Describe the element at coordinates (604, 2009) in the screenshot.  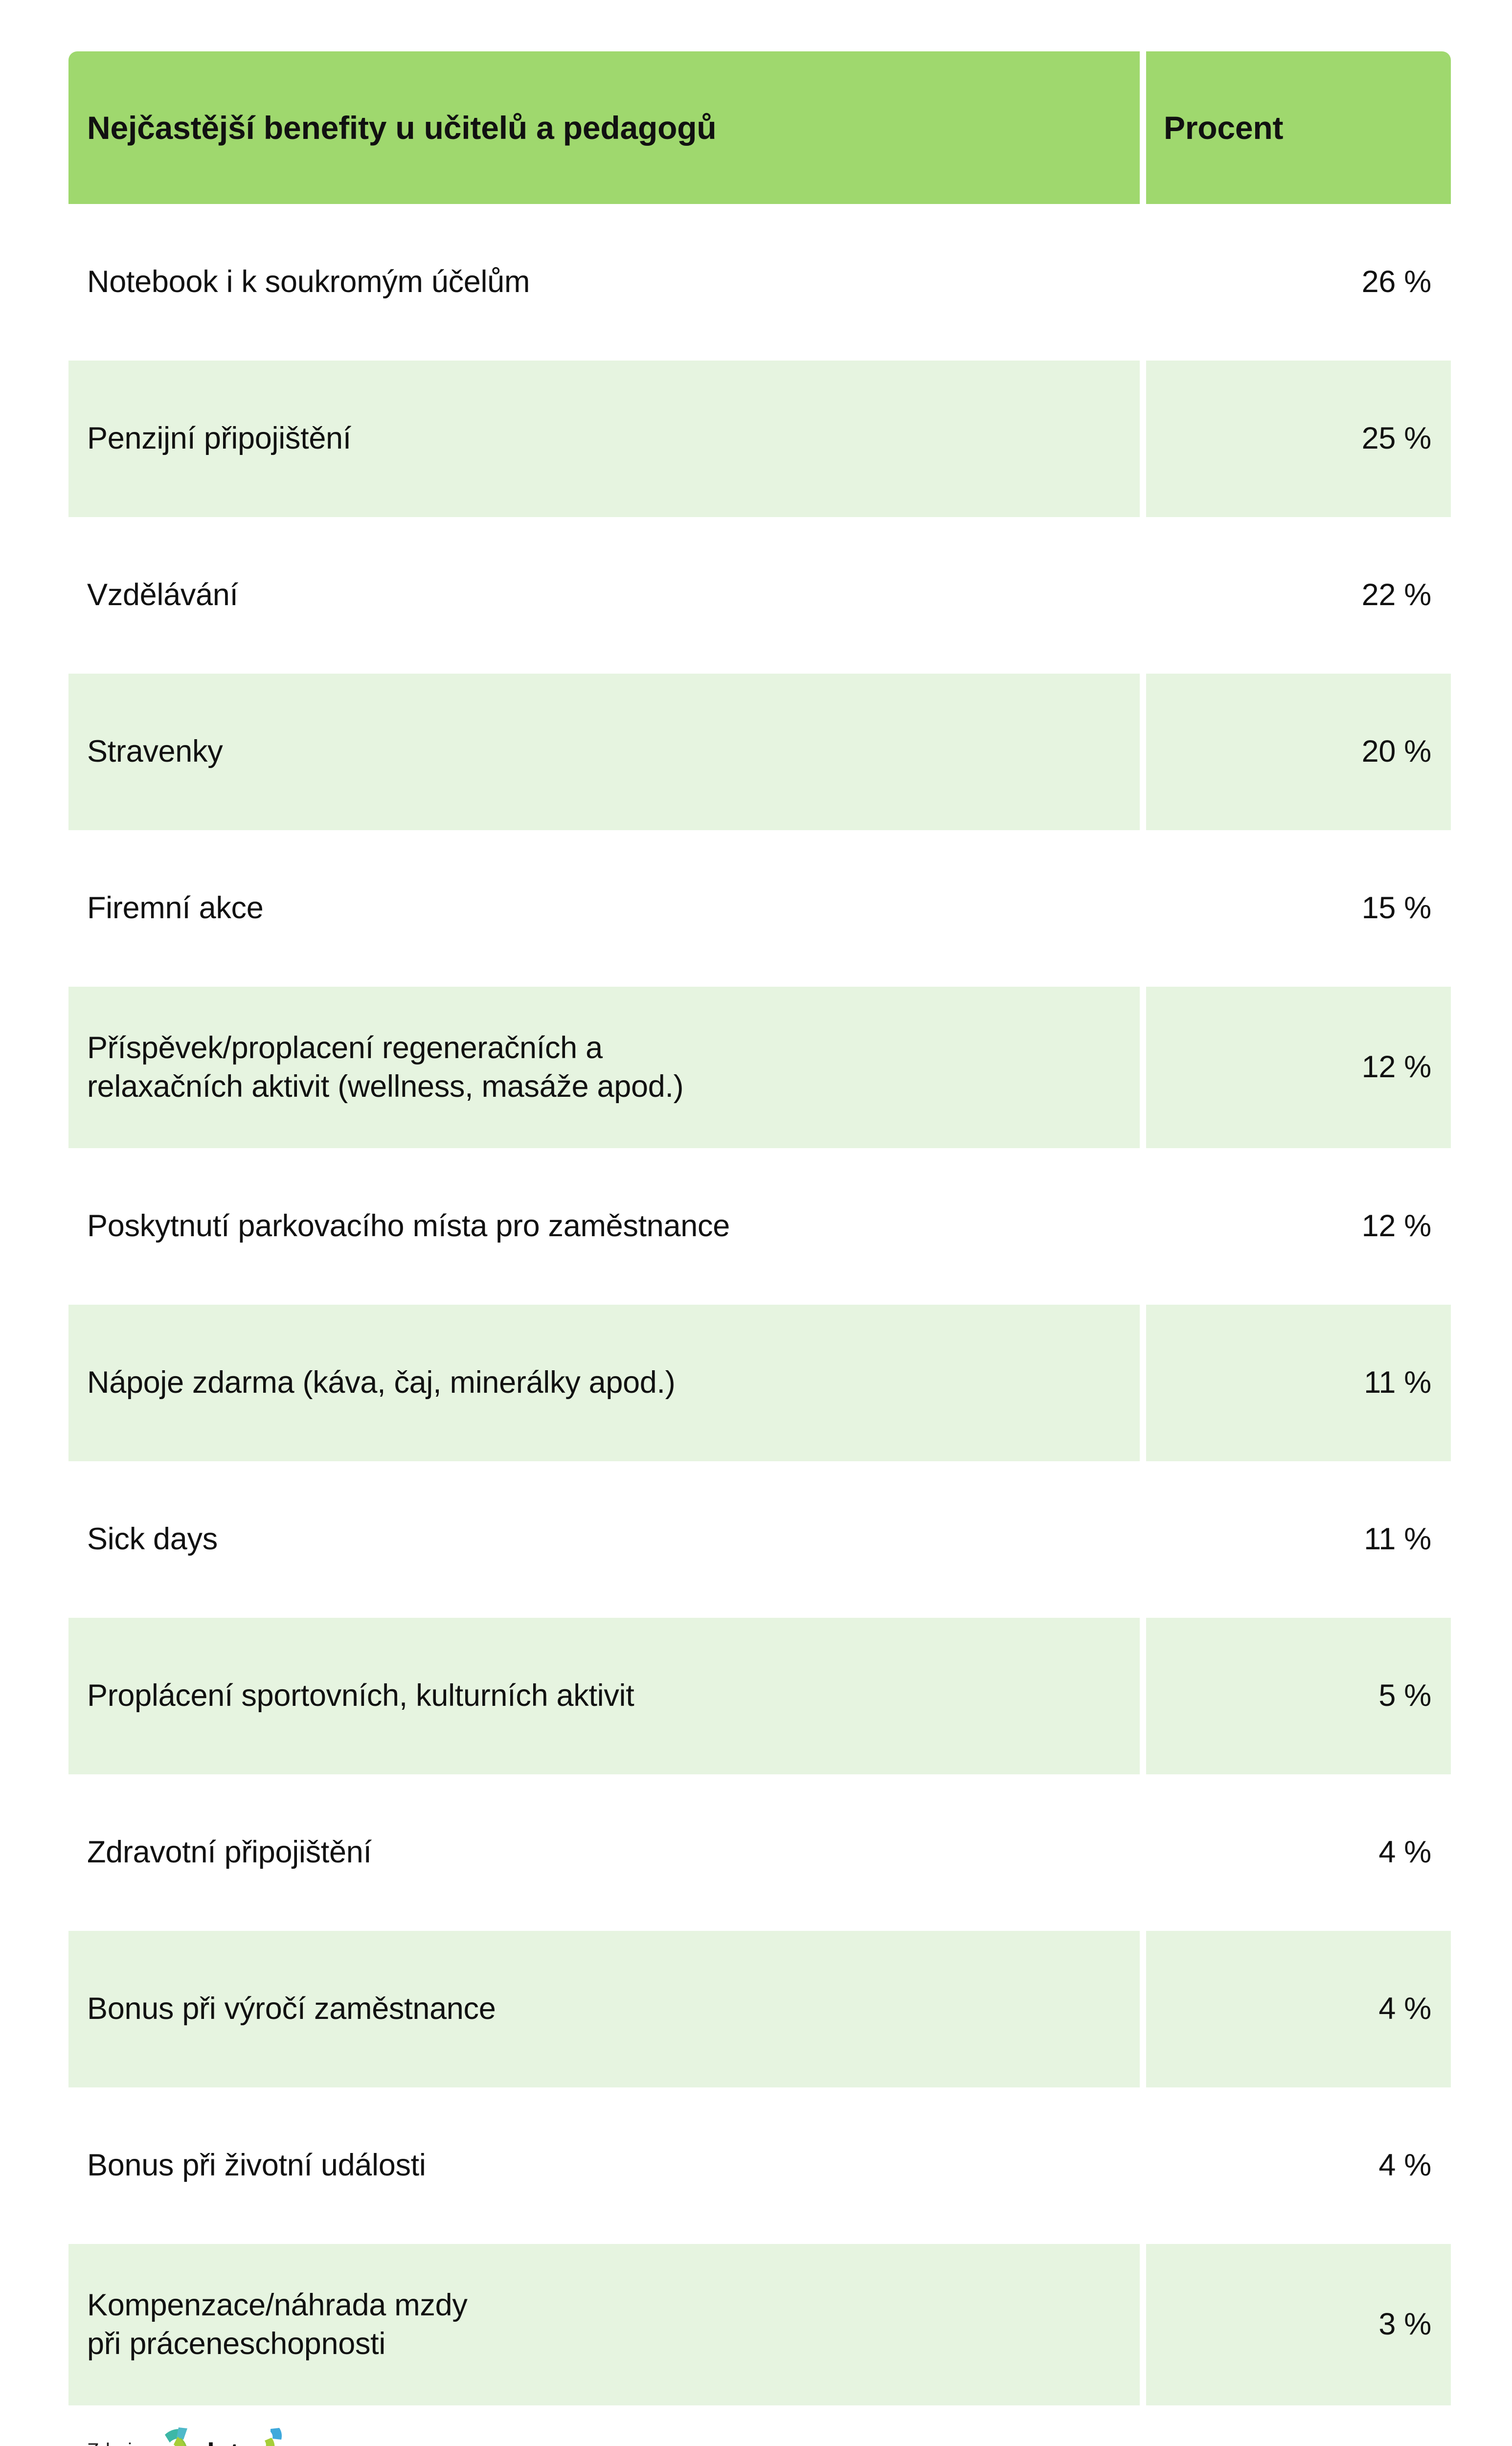
I see `benefit-label-cell: Bonus při výročí zaměstnance` at that location.